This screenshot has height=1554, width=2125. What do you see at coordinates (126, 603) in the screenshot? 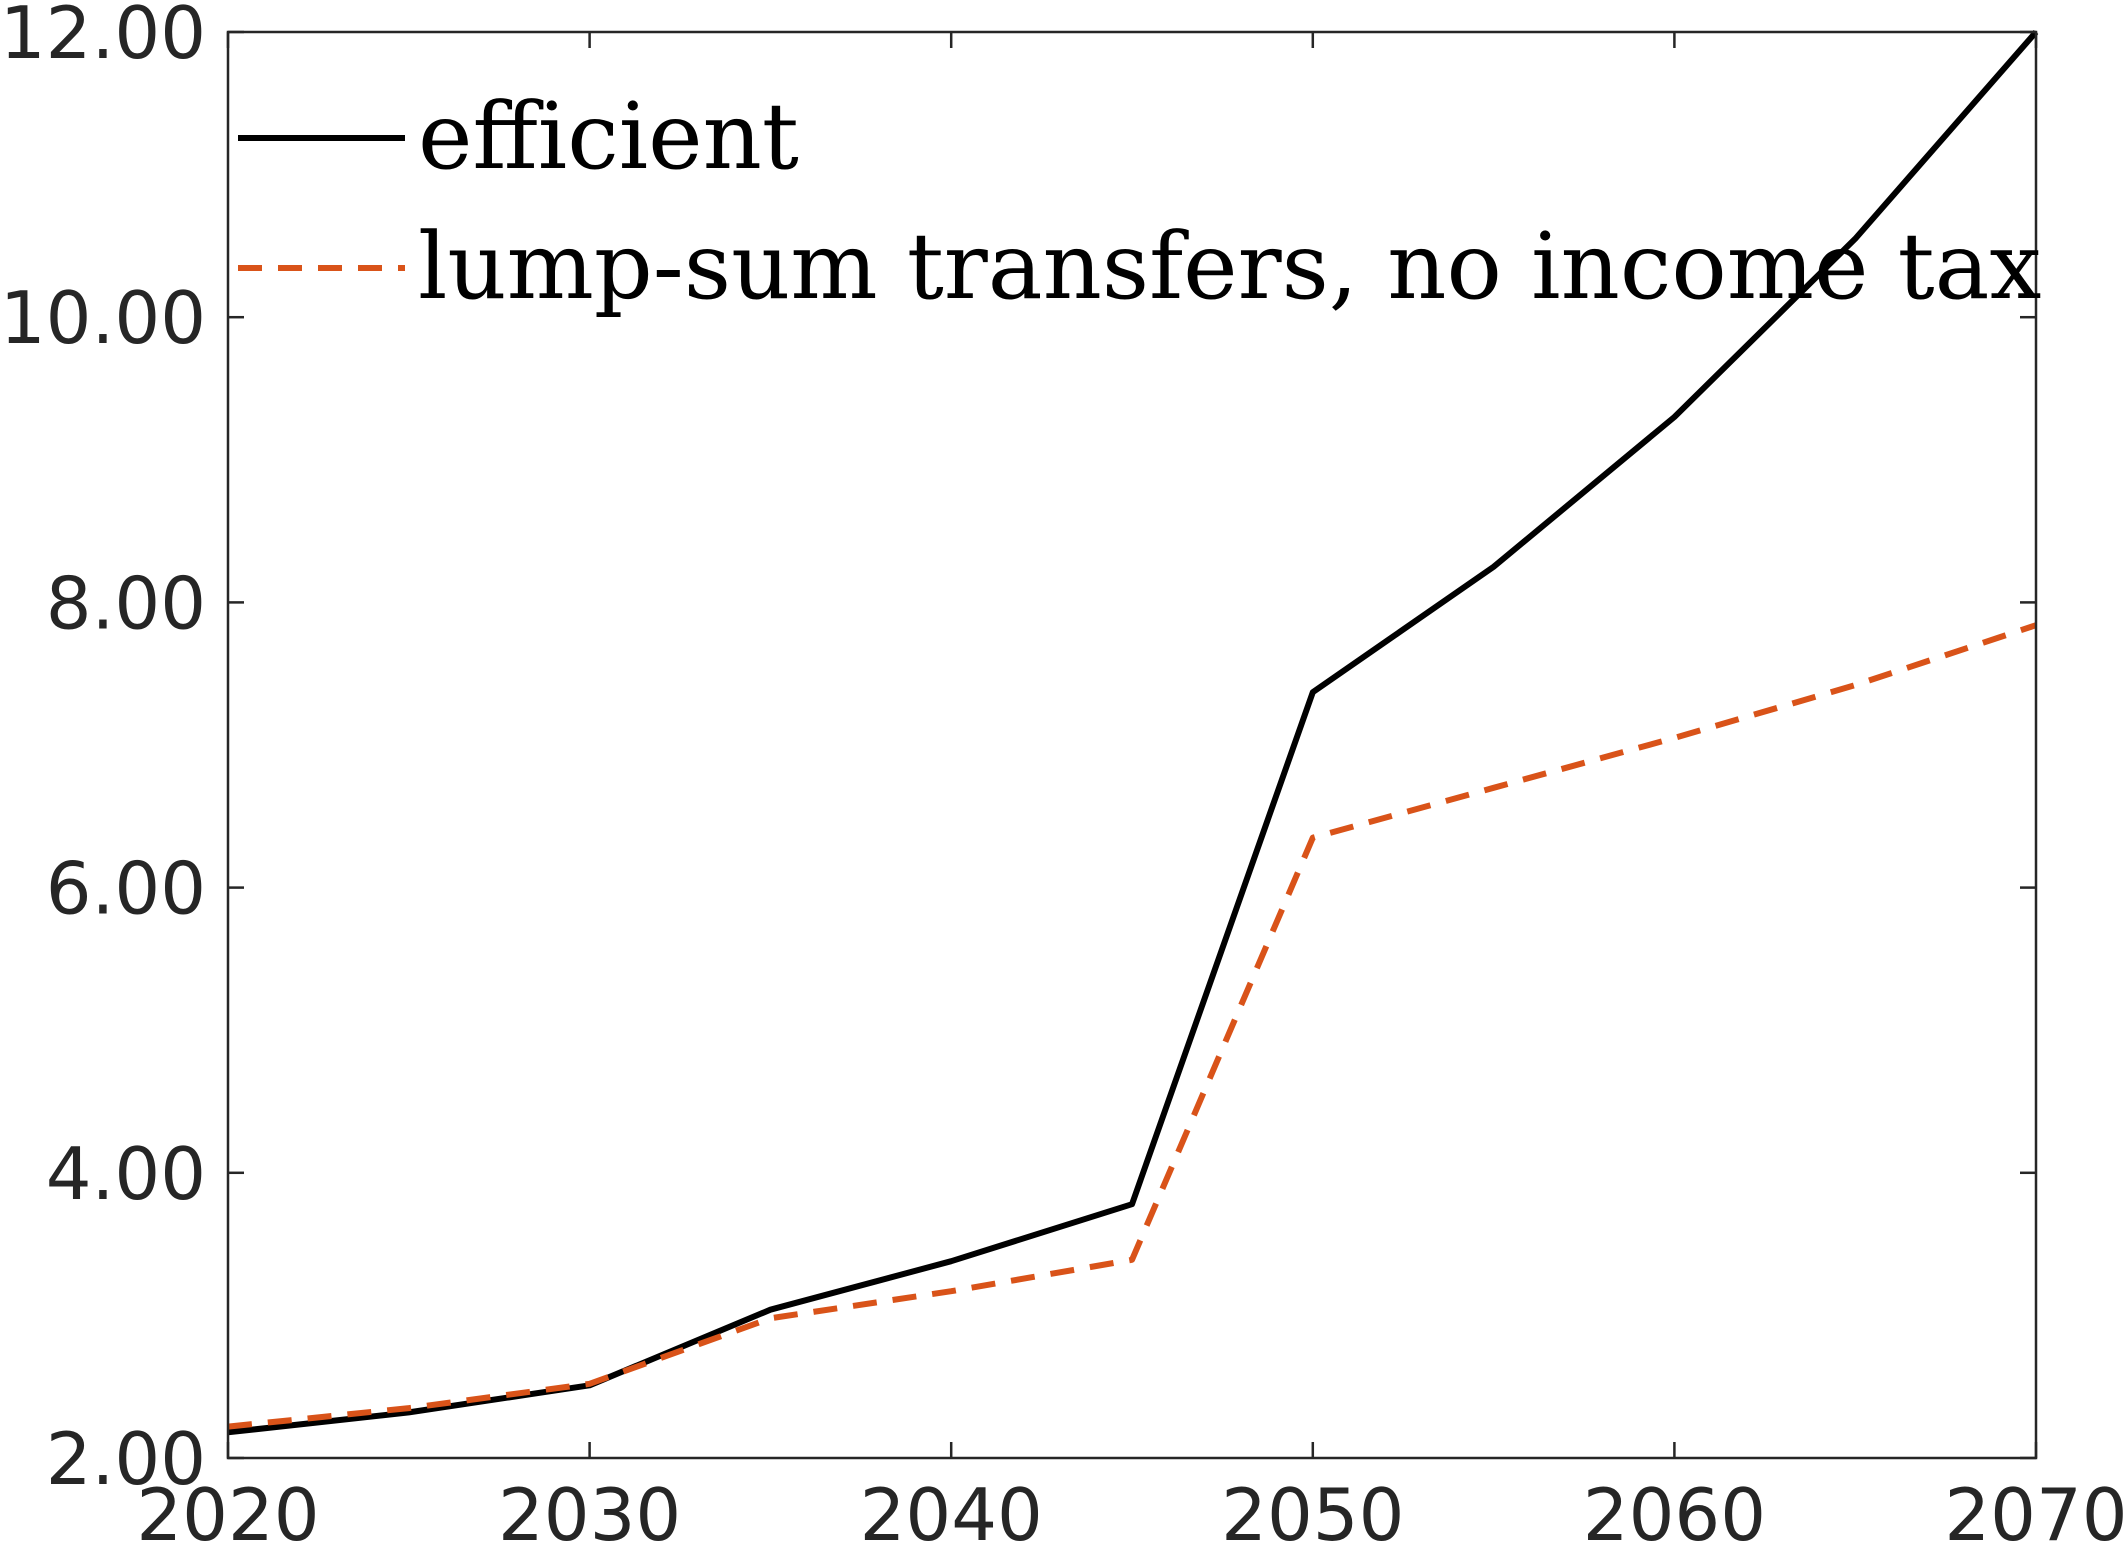
I see `y-tick-label: 8.00` at bounding box center [126, 603].